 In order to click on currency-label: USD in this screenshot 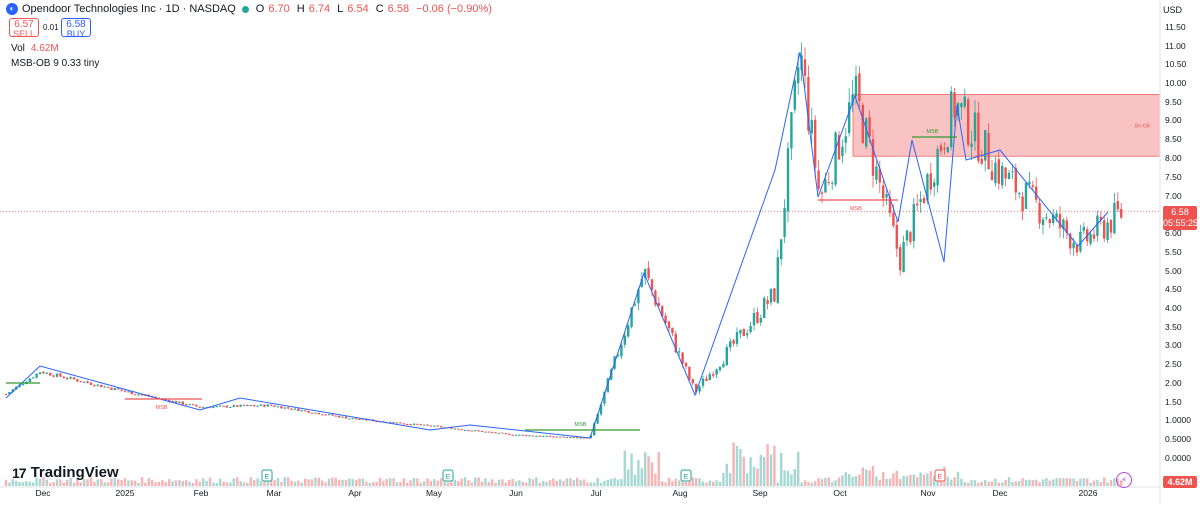, I will do `click(1172, 10)`.